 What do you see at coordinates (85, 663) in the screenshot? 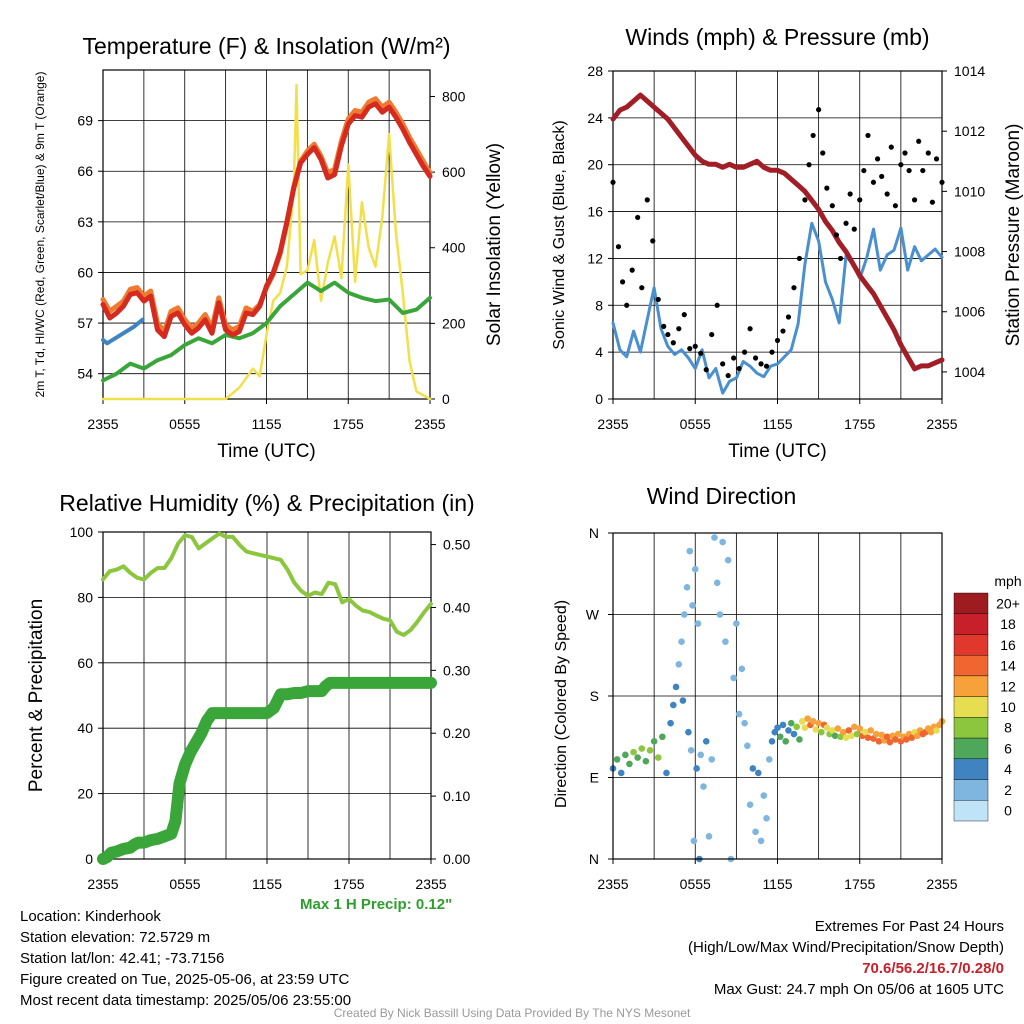
I see `rh-ytick-label: 60` at bounding box center [85, 663].